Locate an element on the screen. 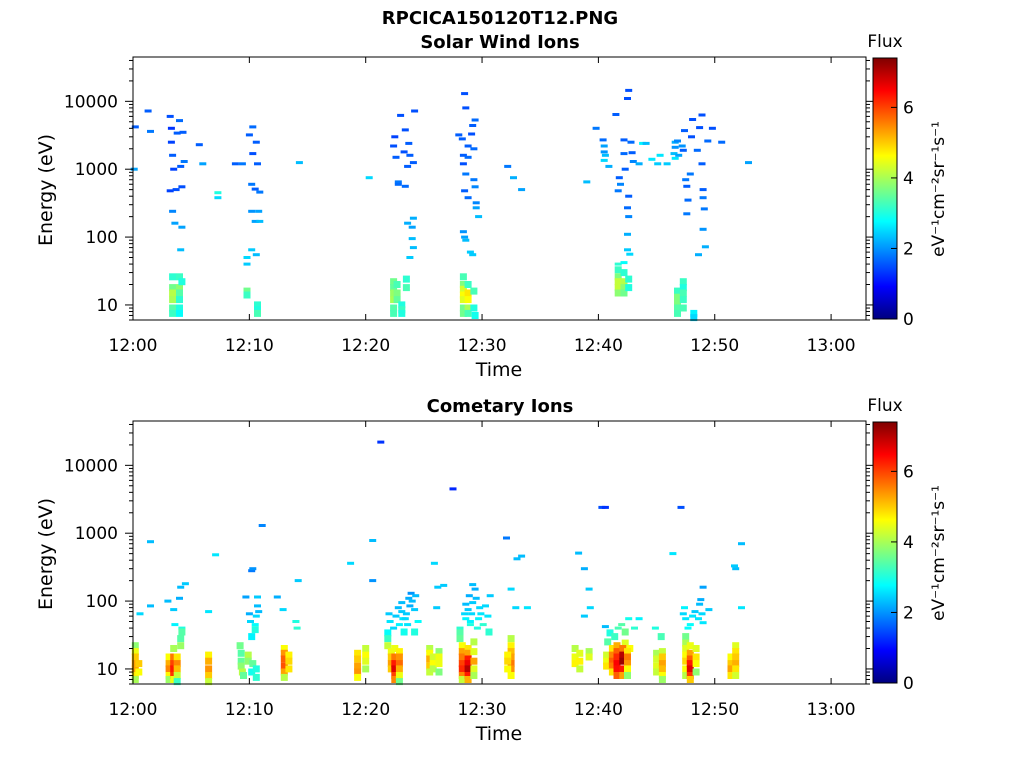  y-tick-label: 1000 is located at coordinates (96, 170).